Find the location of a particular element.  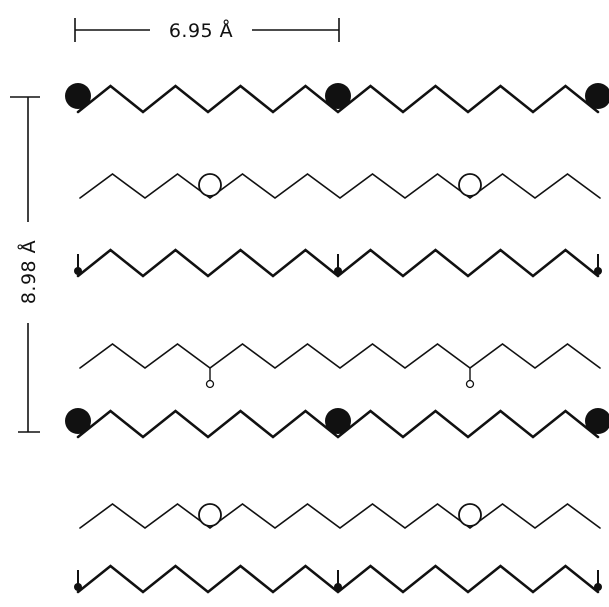

horizontal-dimension-label: 6.95 Å is located at coordinates (201, 30).